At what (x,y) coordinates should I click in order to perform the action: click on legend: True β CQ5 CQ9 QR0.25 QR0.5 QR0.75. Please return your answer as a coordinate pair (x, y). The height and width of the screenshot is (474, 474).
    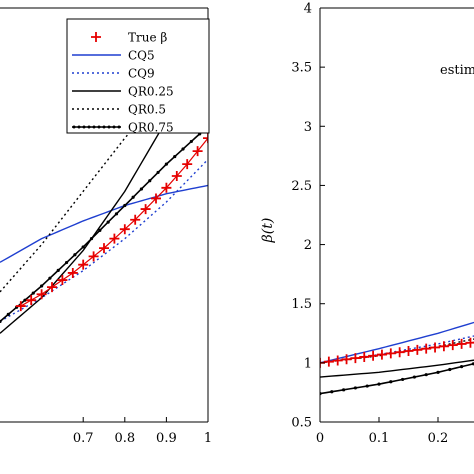
    Looking at the image, I should click on (138, 76).